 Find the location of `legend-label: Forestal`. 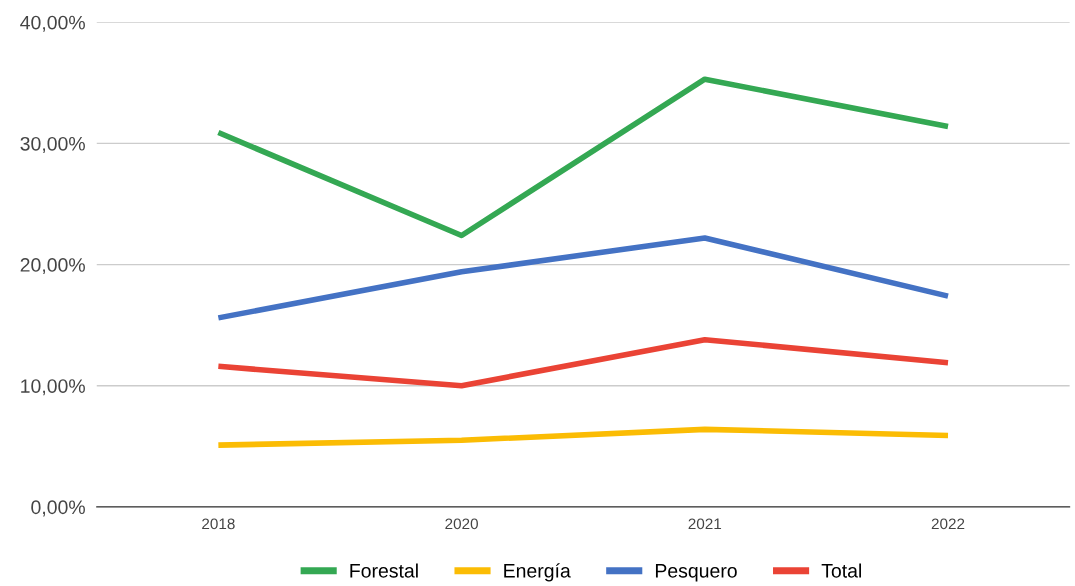

legend-label: Forestal is located at coordinates (384, 570).